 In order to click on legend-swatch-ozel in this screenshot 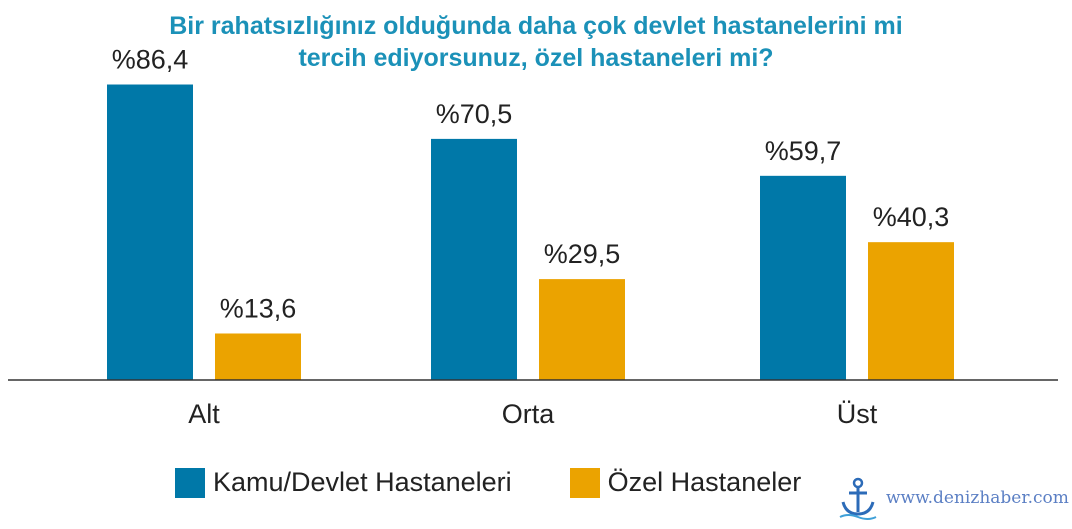, I will do `click(584, 482)`.